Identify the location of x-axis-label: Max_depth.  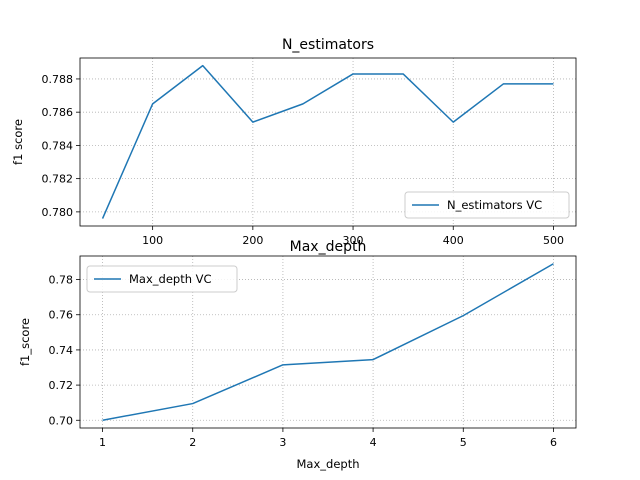
(328, 464).